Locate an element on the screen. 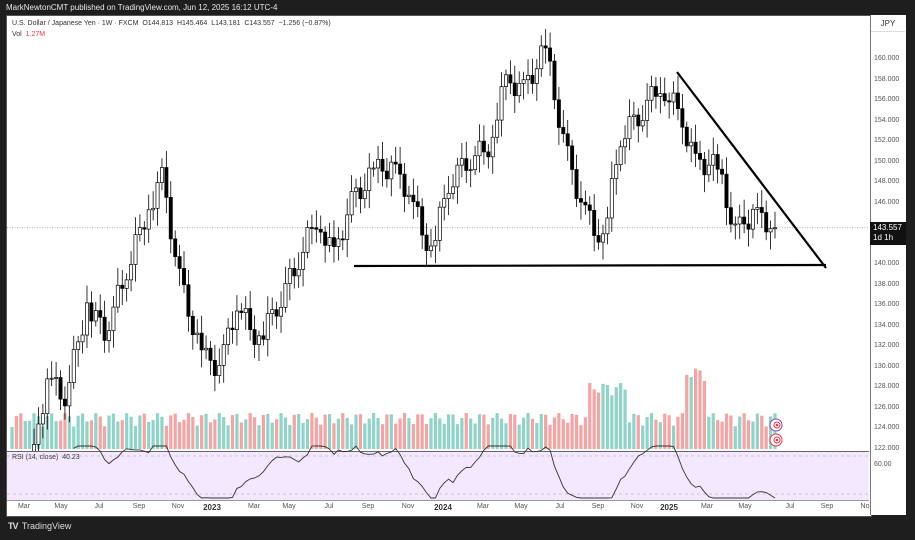 The image size is (915, 540). tradingview-footer: TV TradingView is located at coordinates (39, 526).